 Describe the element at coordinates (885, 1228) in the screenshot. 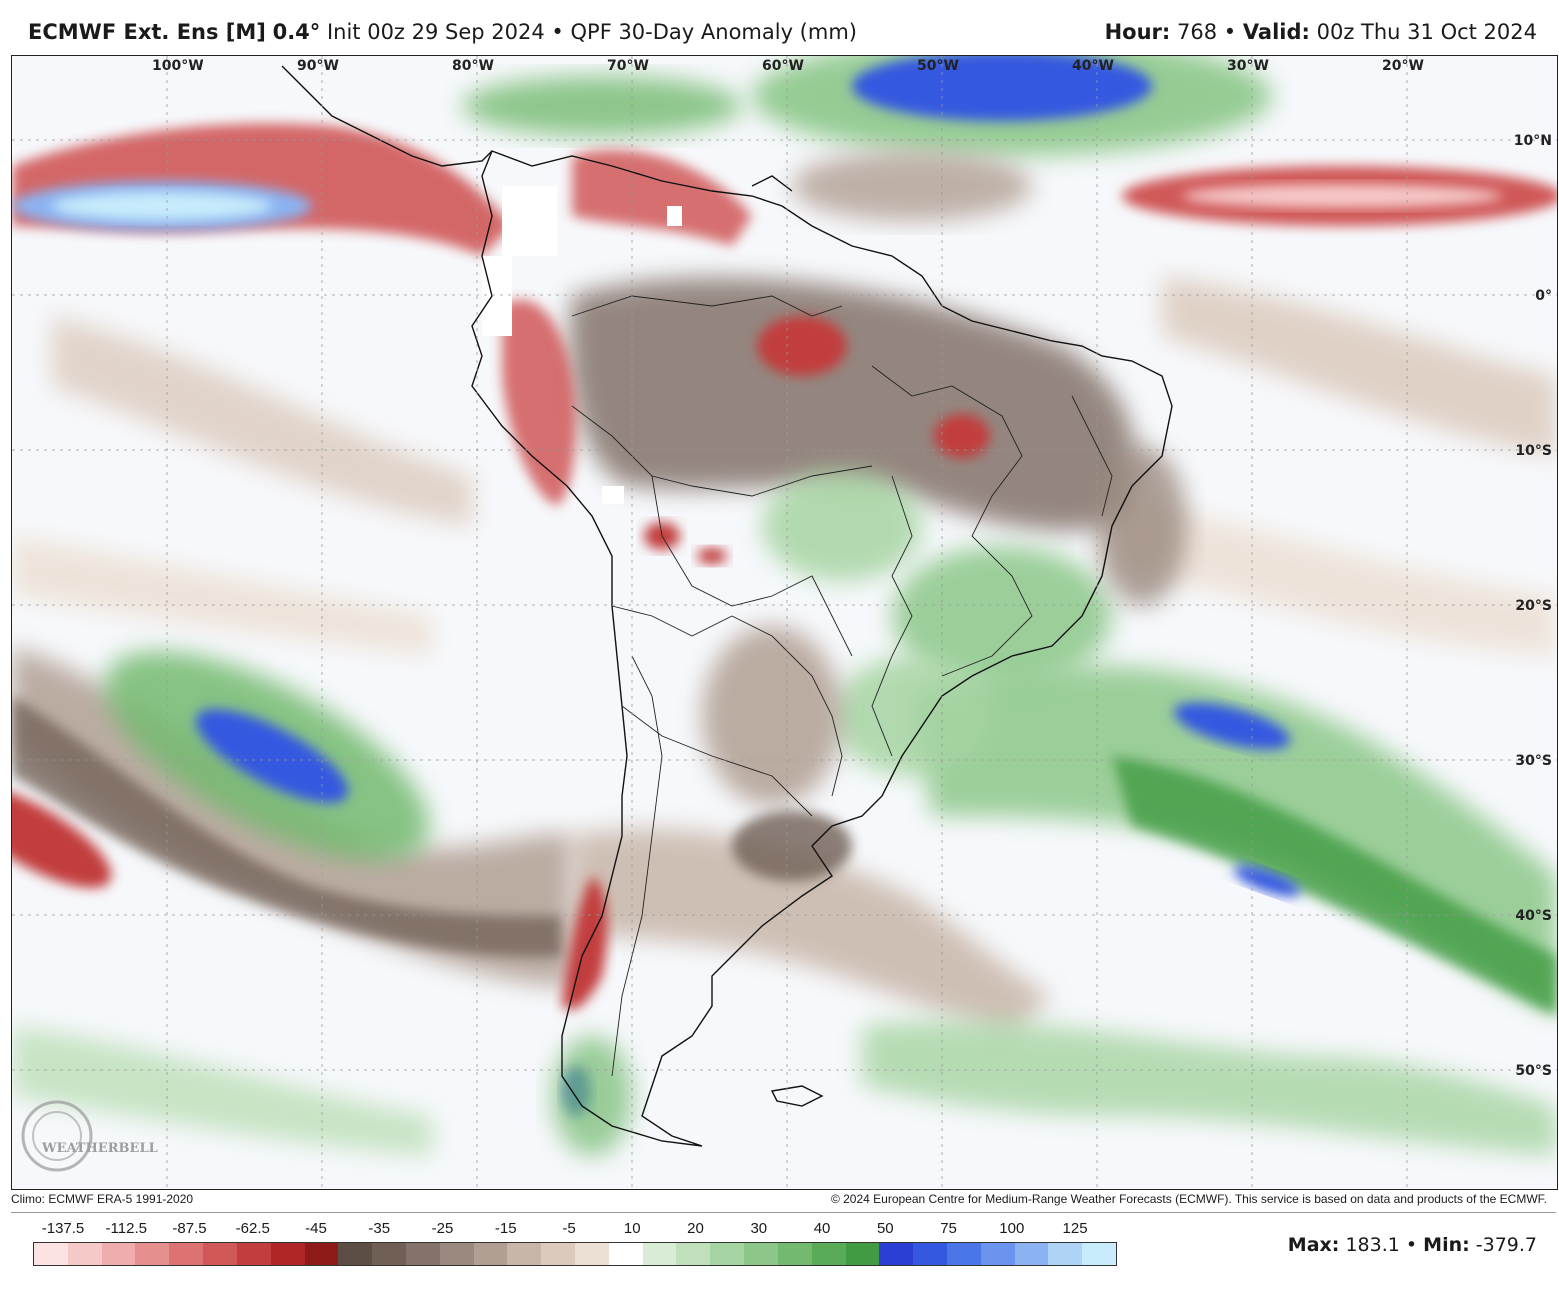

I see `colorbar-tick-label: 50` at that location.